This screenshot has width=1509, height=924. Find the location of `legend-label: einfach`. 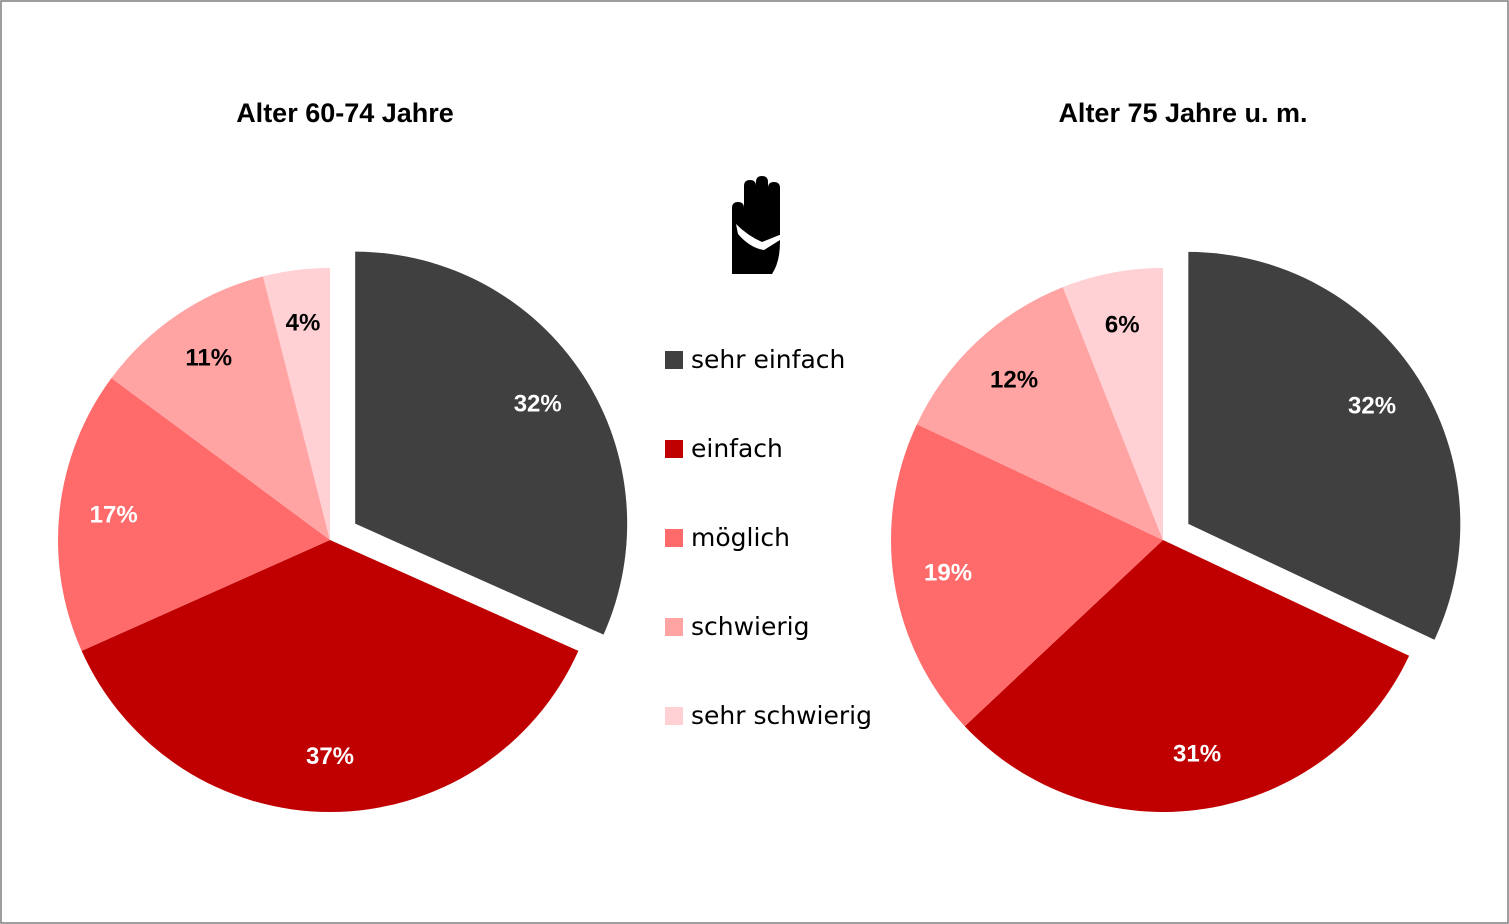

legend-label: einfach is located at coordinates (737, 448).